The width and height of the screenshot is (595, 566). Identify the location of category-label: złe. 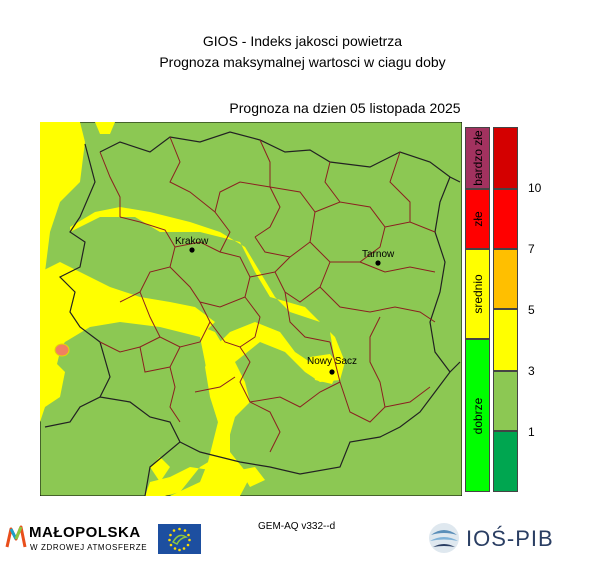
(477, 219).